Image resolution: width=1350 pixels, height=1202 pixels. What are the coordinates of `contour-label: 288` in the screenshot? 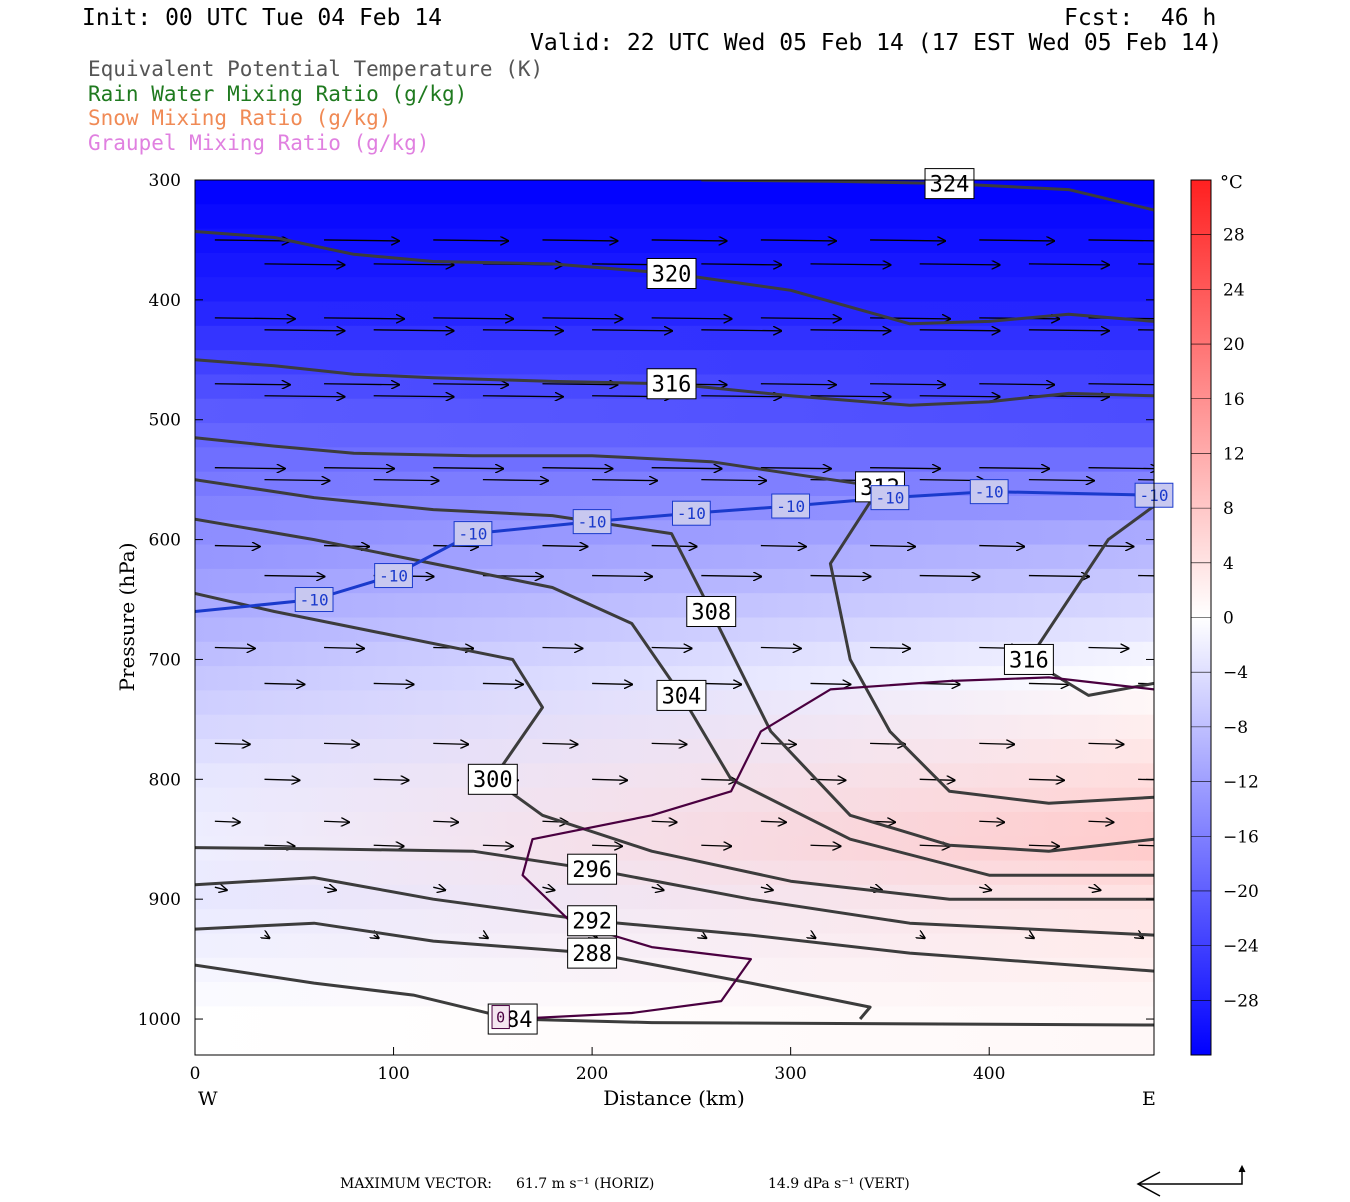 It's located at (592, 954).